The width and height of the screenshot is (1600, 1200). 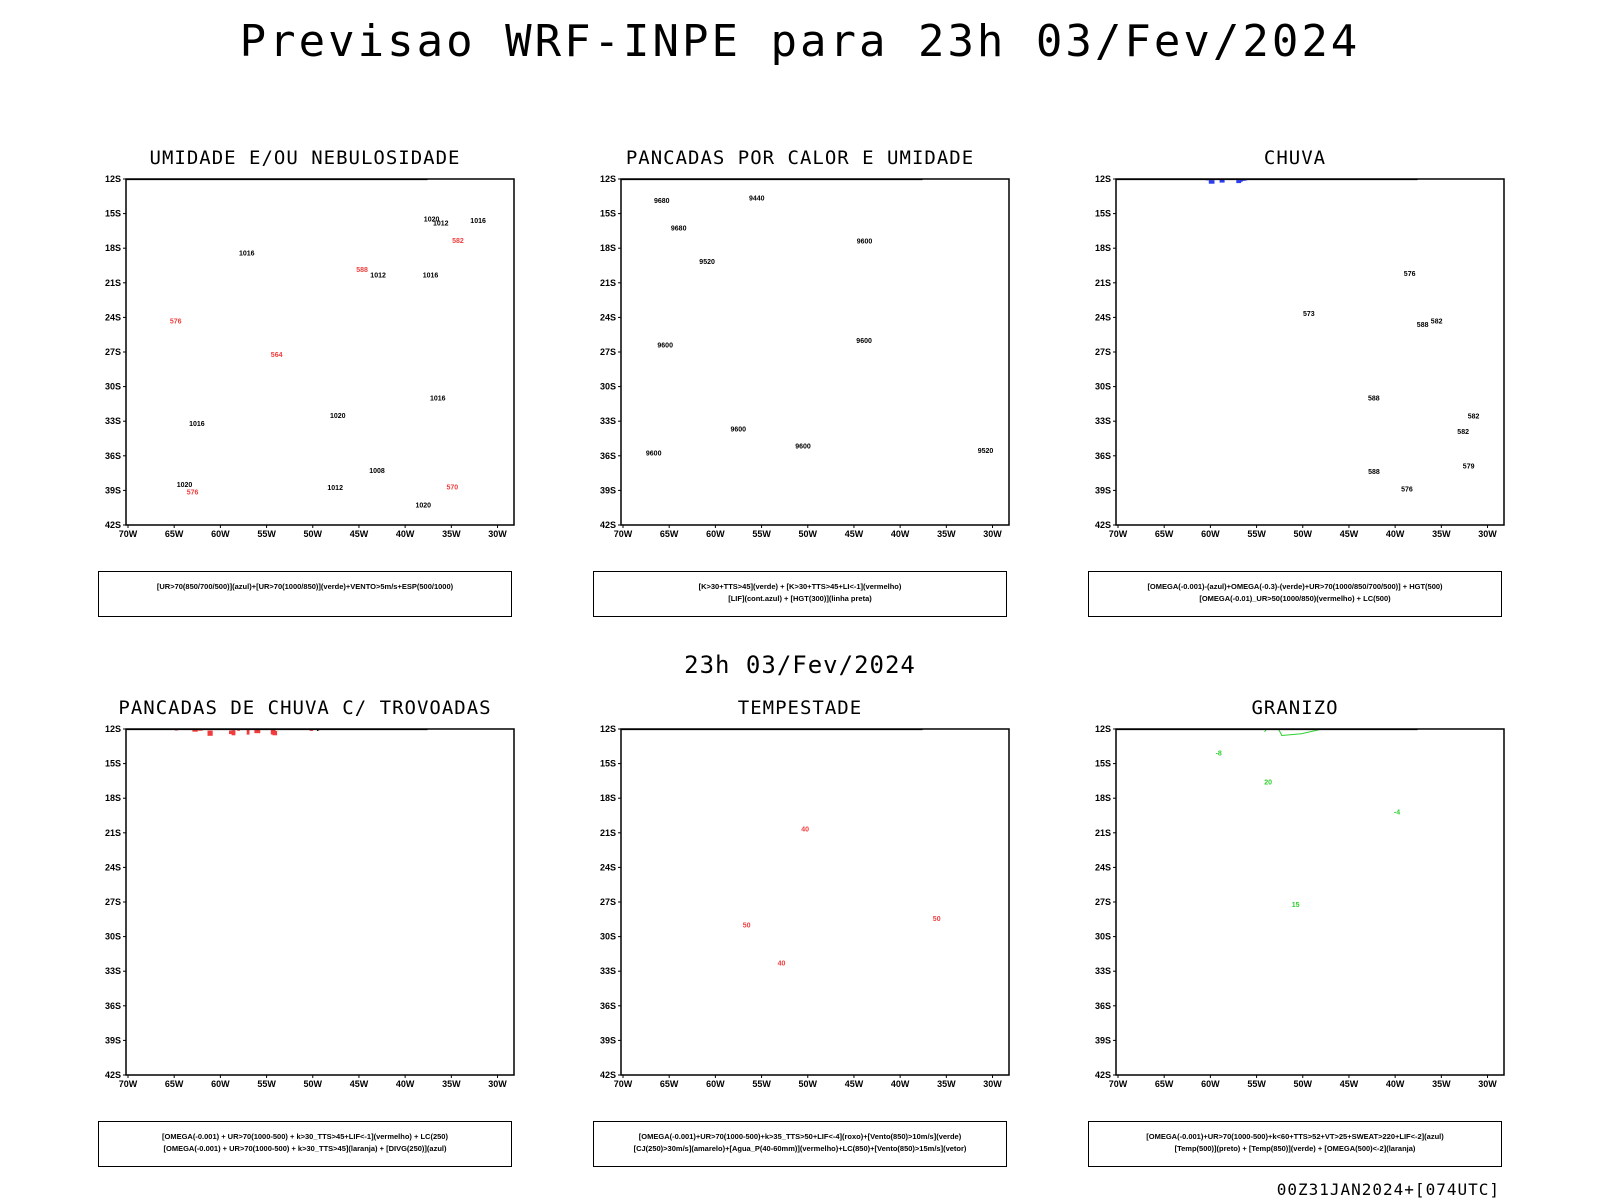 I want to click on run-footer: 00Z31JAN2024+[074UTC], so click(x=1388, y=1189).